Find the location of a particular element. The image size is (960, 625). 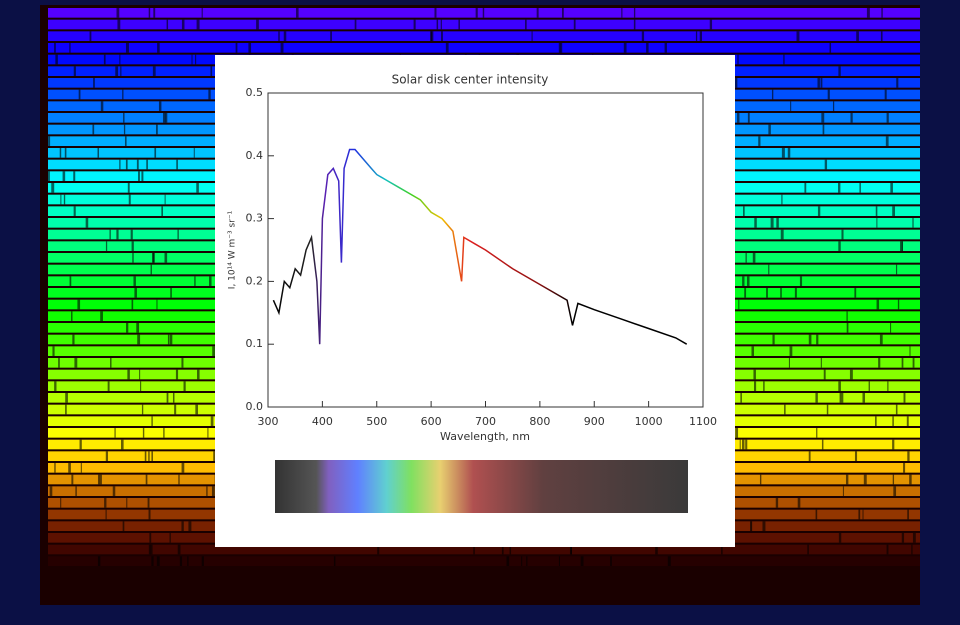

spectrum-strip is located at coordinates (481, 486).